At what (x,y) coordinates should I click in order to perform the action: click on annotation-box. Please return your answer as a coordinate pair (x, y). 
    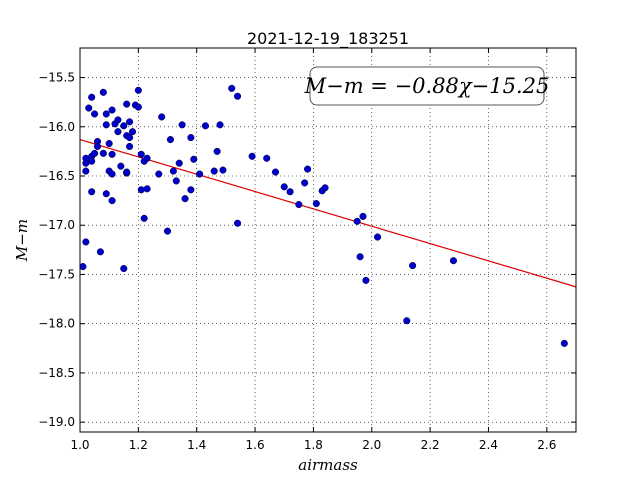
    Looking at the image, I should click on (427, 86).